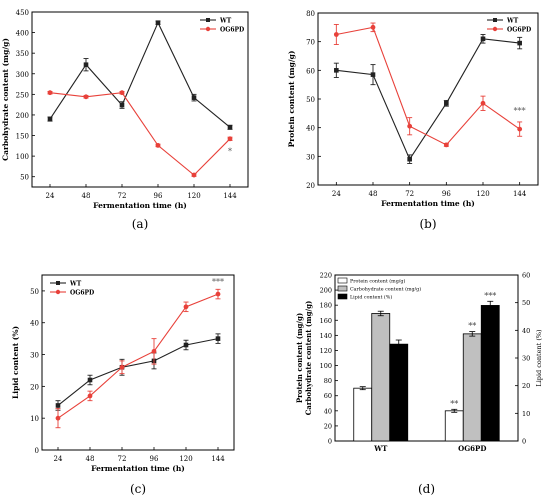 The image size is (550, 503). I want to click on panel-label: (d), so click(426, 489).